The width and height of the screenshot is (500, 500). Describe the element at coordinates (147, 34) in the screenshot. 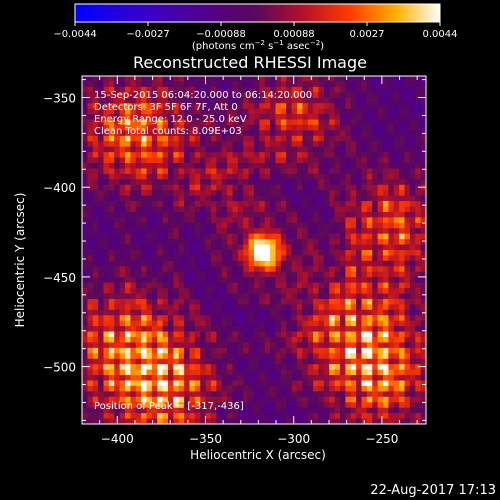

I see `colorbar-tick-label: −0.0027` at that location.